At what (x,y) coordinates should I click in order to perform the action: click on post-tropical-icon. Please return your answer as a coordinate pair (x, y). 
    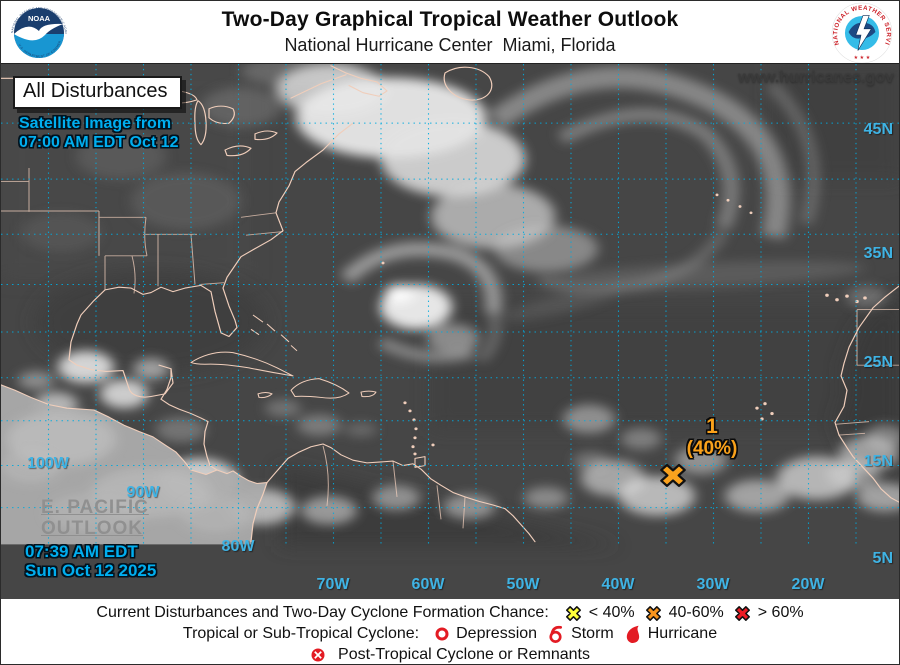
    Looking at the image, I should click on (318, 655).